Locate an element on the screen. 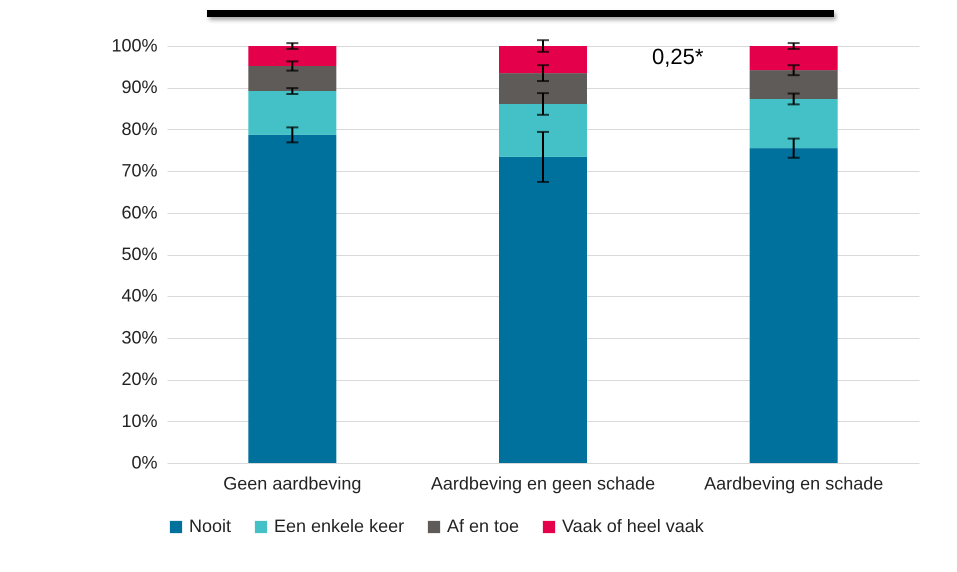 The height and width of the screenshot is (572, 957). y-tick-label: 20% is located at coordinates (139, 379).